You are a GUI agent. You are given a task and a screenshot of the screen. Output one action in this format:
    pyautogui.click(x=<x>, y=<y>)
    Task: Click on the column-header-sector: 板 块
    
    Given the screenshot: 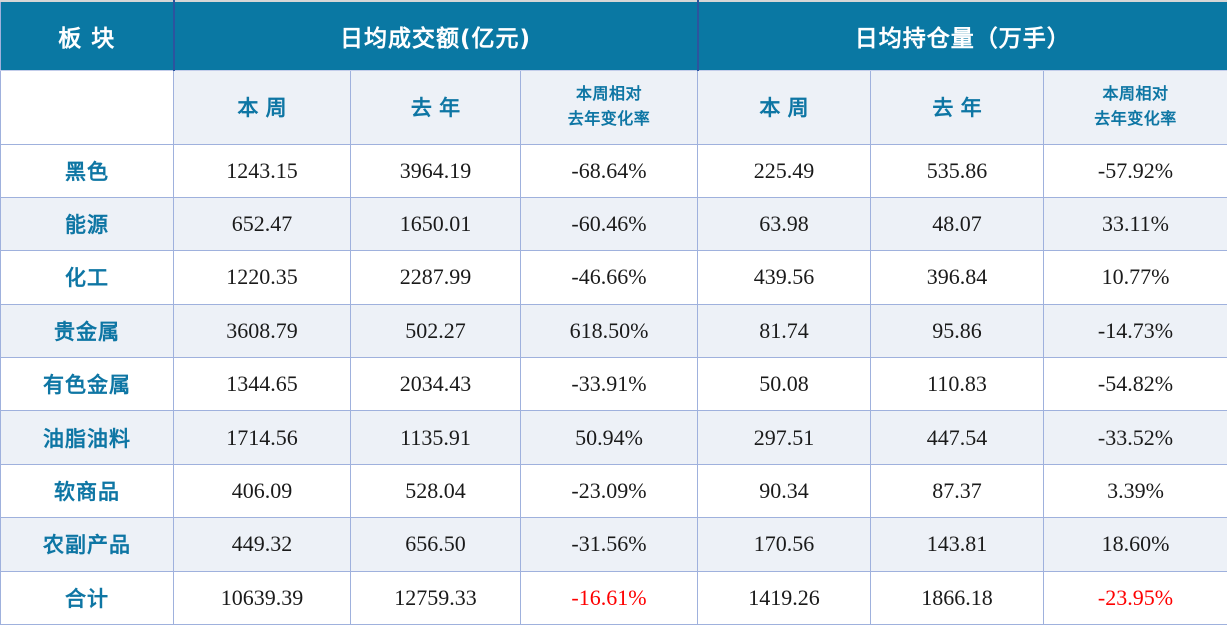 What is the action you would take?
    pyautogui.click(x=87, y=36)
    